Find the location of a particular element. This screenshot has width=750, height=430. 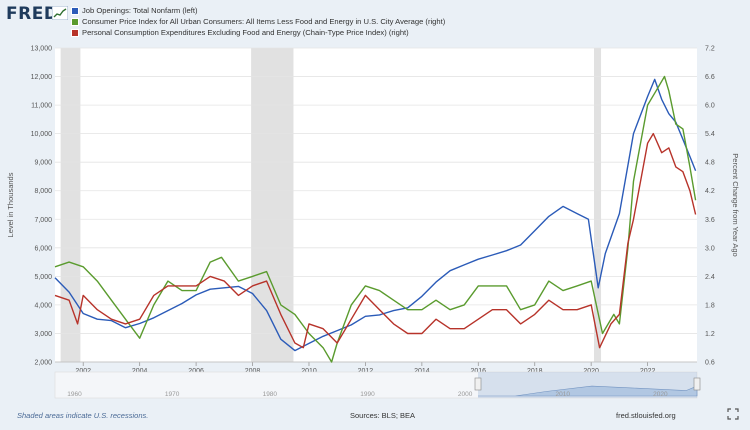

navigator-tick-label: 1970 is located at coordinates (172, 394).